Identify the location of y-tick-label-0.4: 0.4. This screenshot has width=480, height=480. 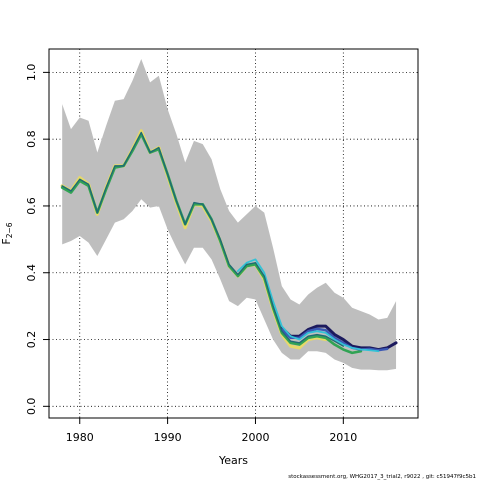
(31, 273).